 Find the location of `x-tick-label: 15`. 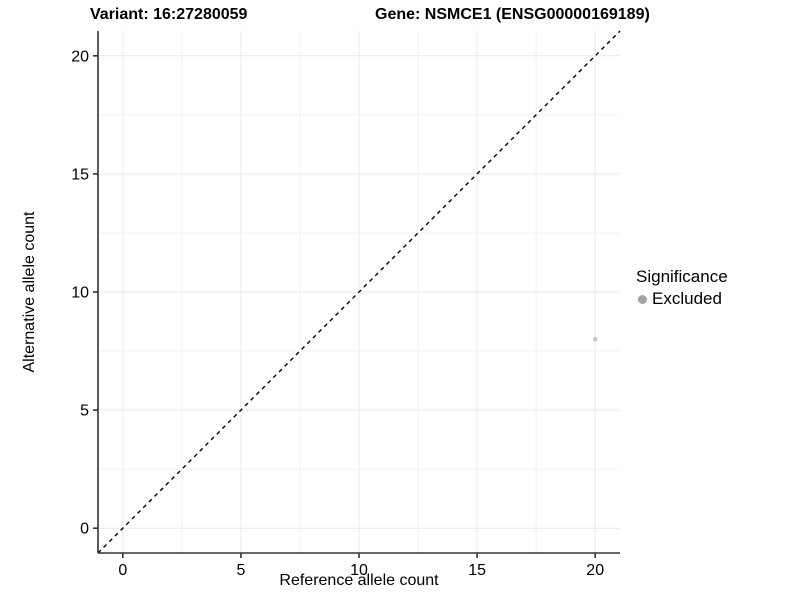

x-tick-label: 15 is located at coordinates (477, 570).